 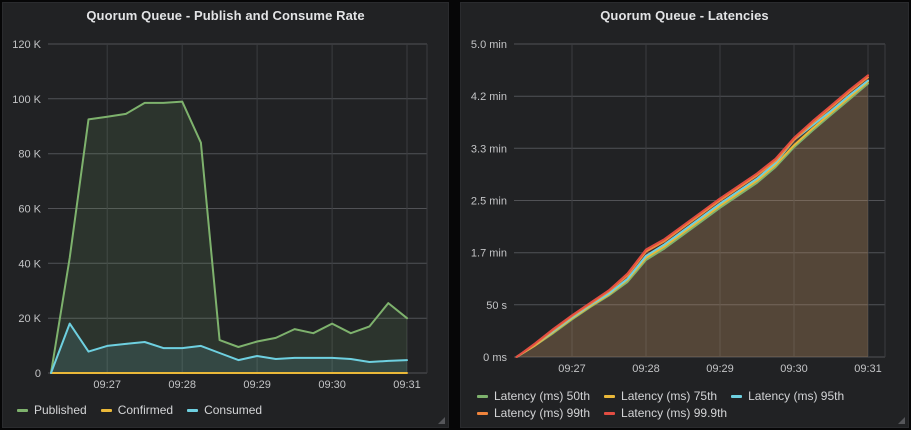 What do you see at coordinates (489, 202) in the screenshot?
I see `y-tick-label: 2.5 min` at bounding box center [489, 202].